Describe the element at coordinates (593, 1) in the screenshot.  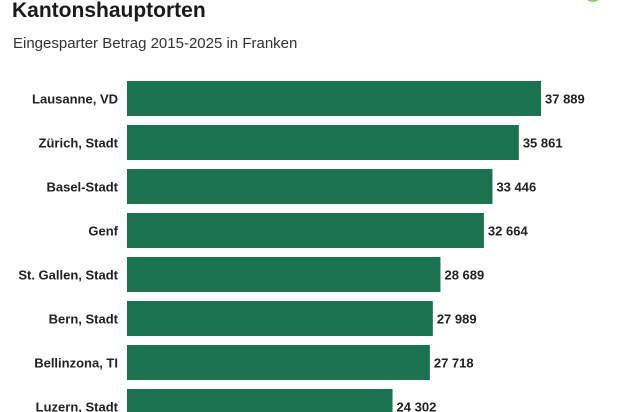
I see `brand-badge-icon` at that location.